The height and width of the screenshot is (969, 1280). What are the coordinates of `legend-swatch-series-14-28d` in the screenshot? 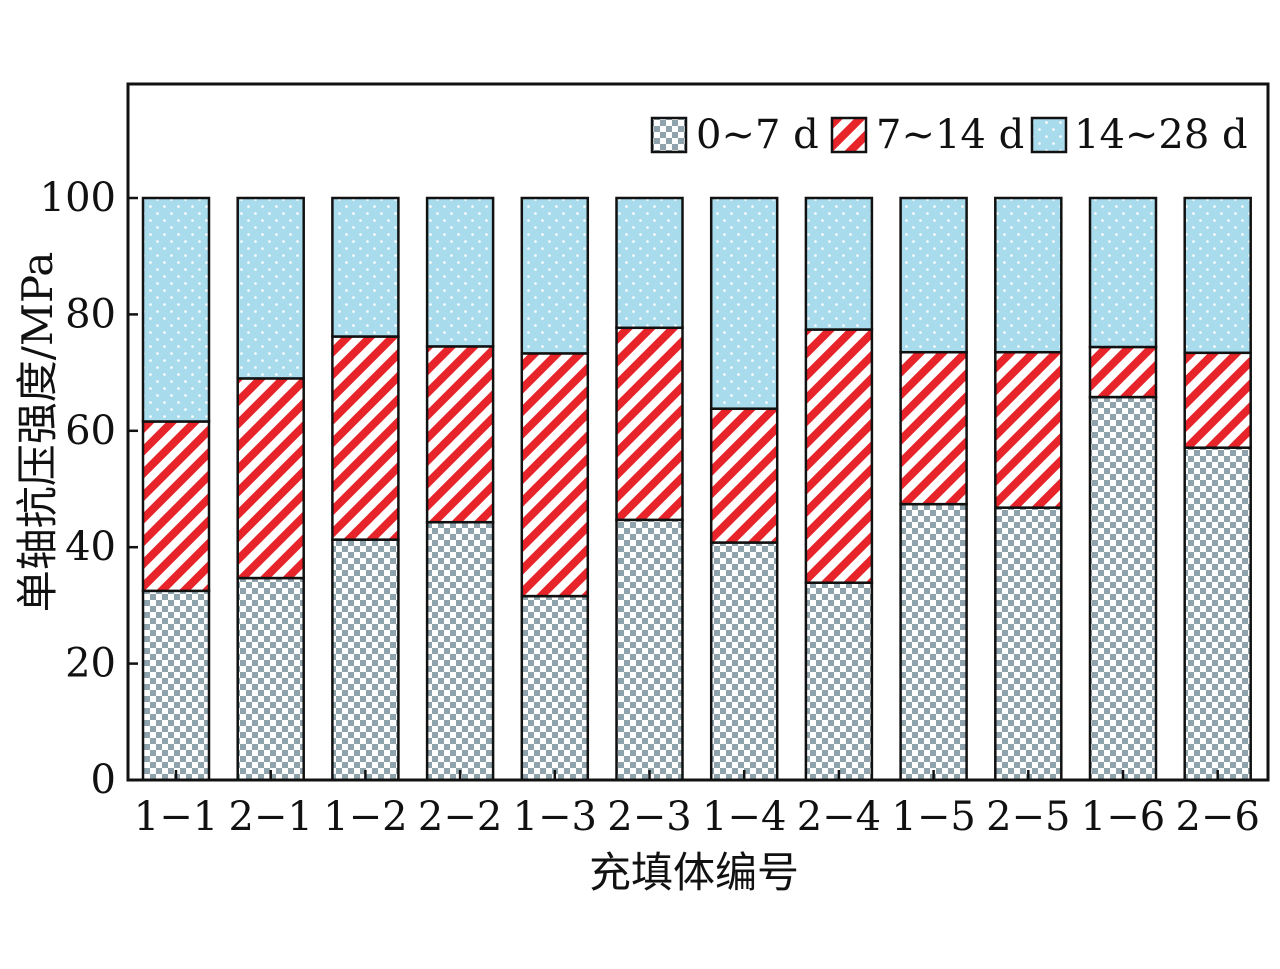 It's located at (1049, 135).